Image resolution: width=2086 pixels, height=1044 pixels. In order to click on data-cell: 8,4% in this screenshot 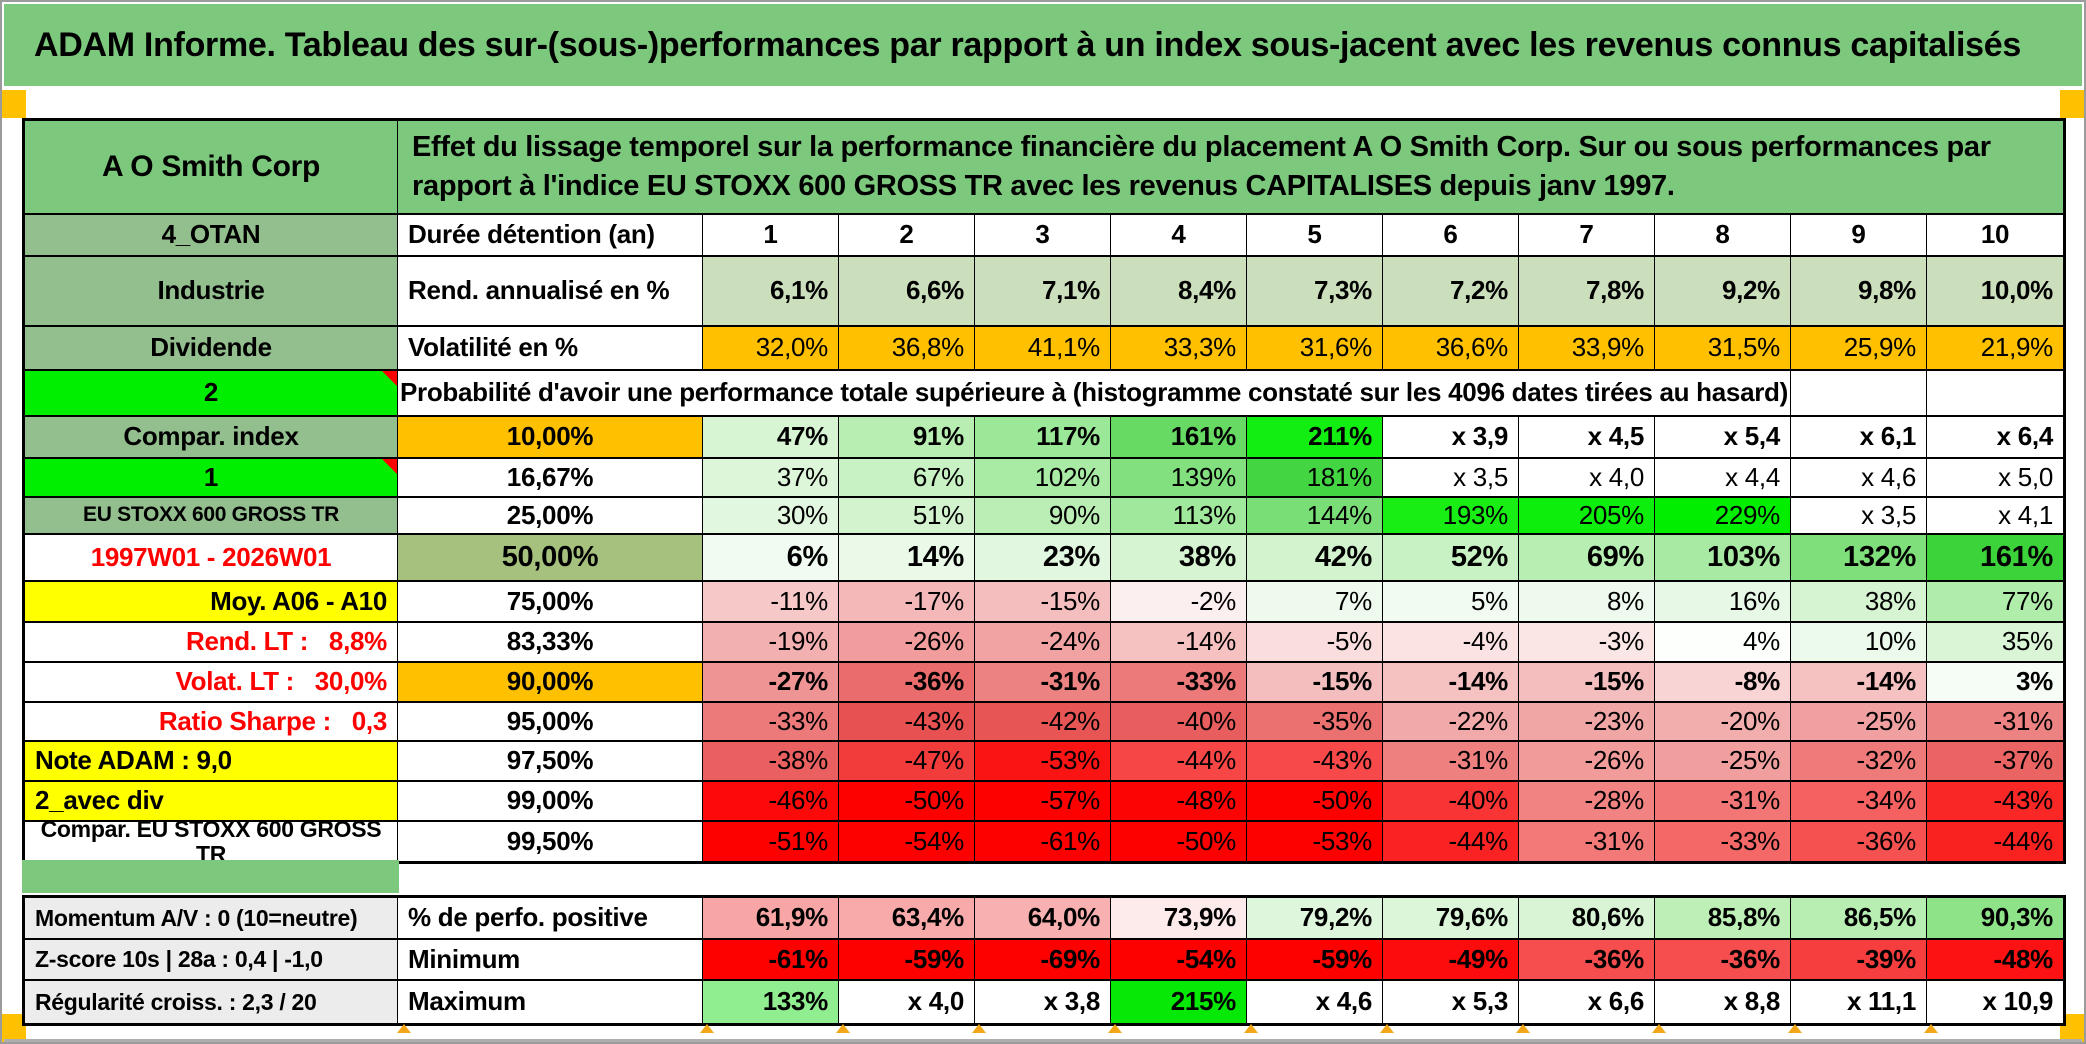, I will do `click(1179, 292)`.